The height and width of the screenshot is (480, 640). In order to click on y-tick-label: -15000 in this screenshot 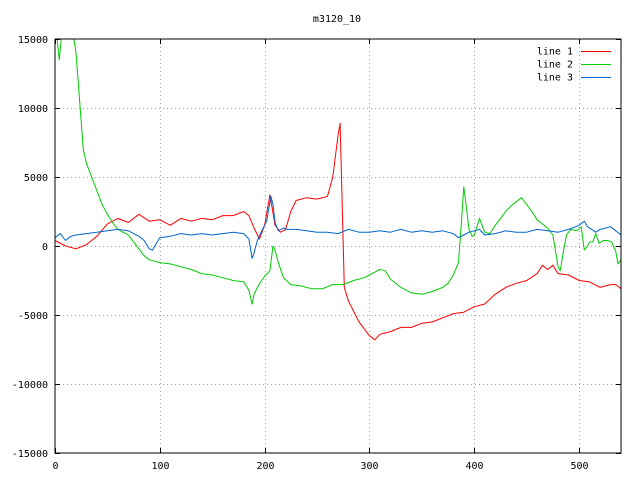, I will do `click(30, 454)`.